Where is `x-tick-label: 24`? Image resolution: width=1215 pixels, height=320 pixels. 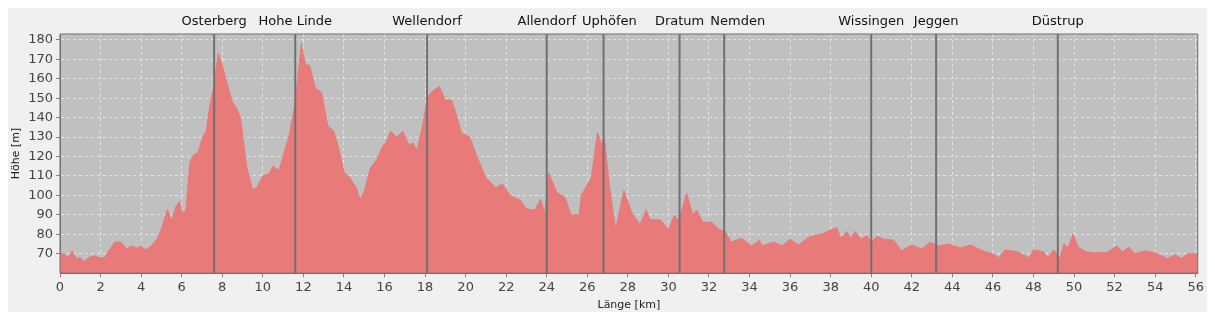
x-tick-label: 24 is located at coordinates (547, 287).